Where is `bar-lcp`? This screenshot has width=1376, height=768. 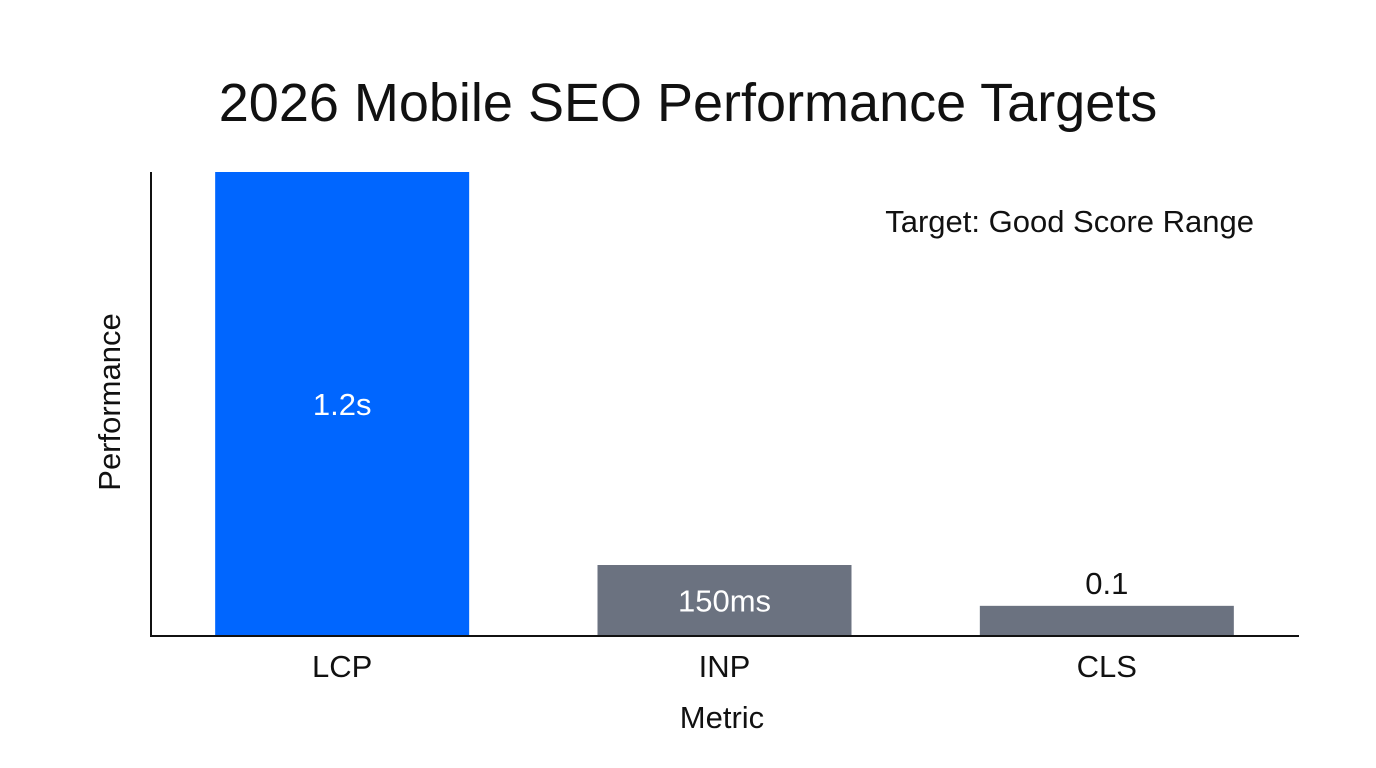
bar-lcp is located at coordinates (342, 404).